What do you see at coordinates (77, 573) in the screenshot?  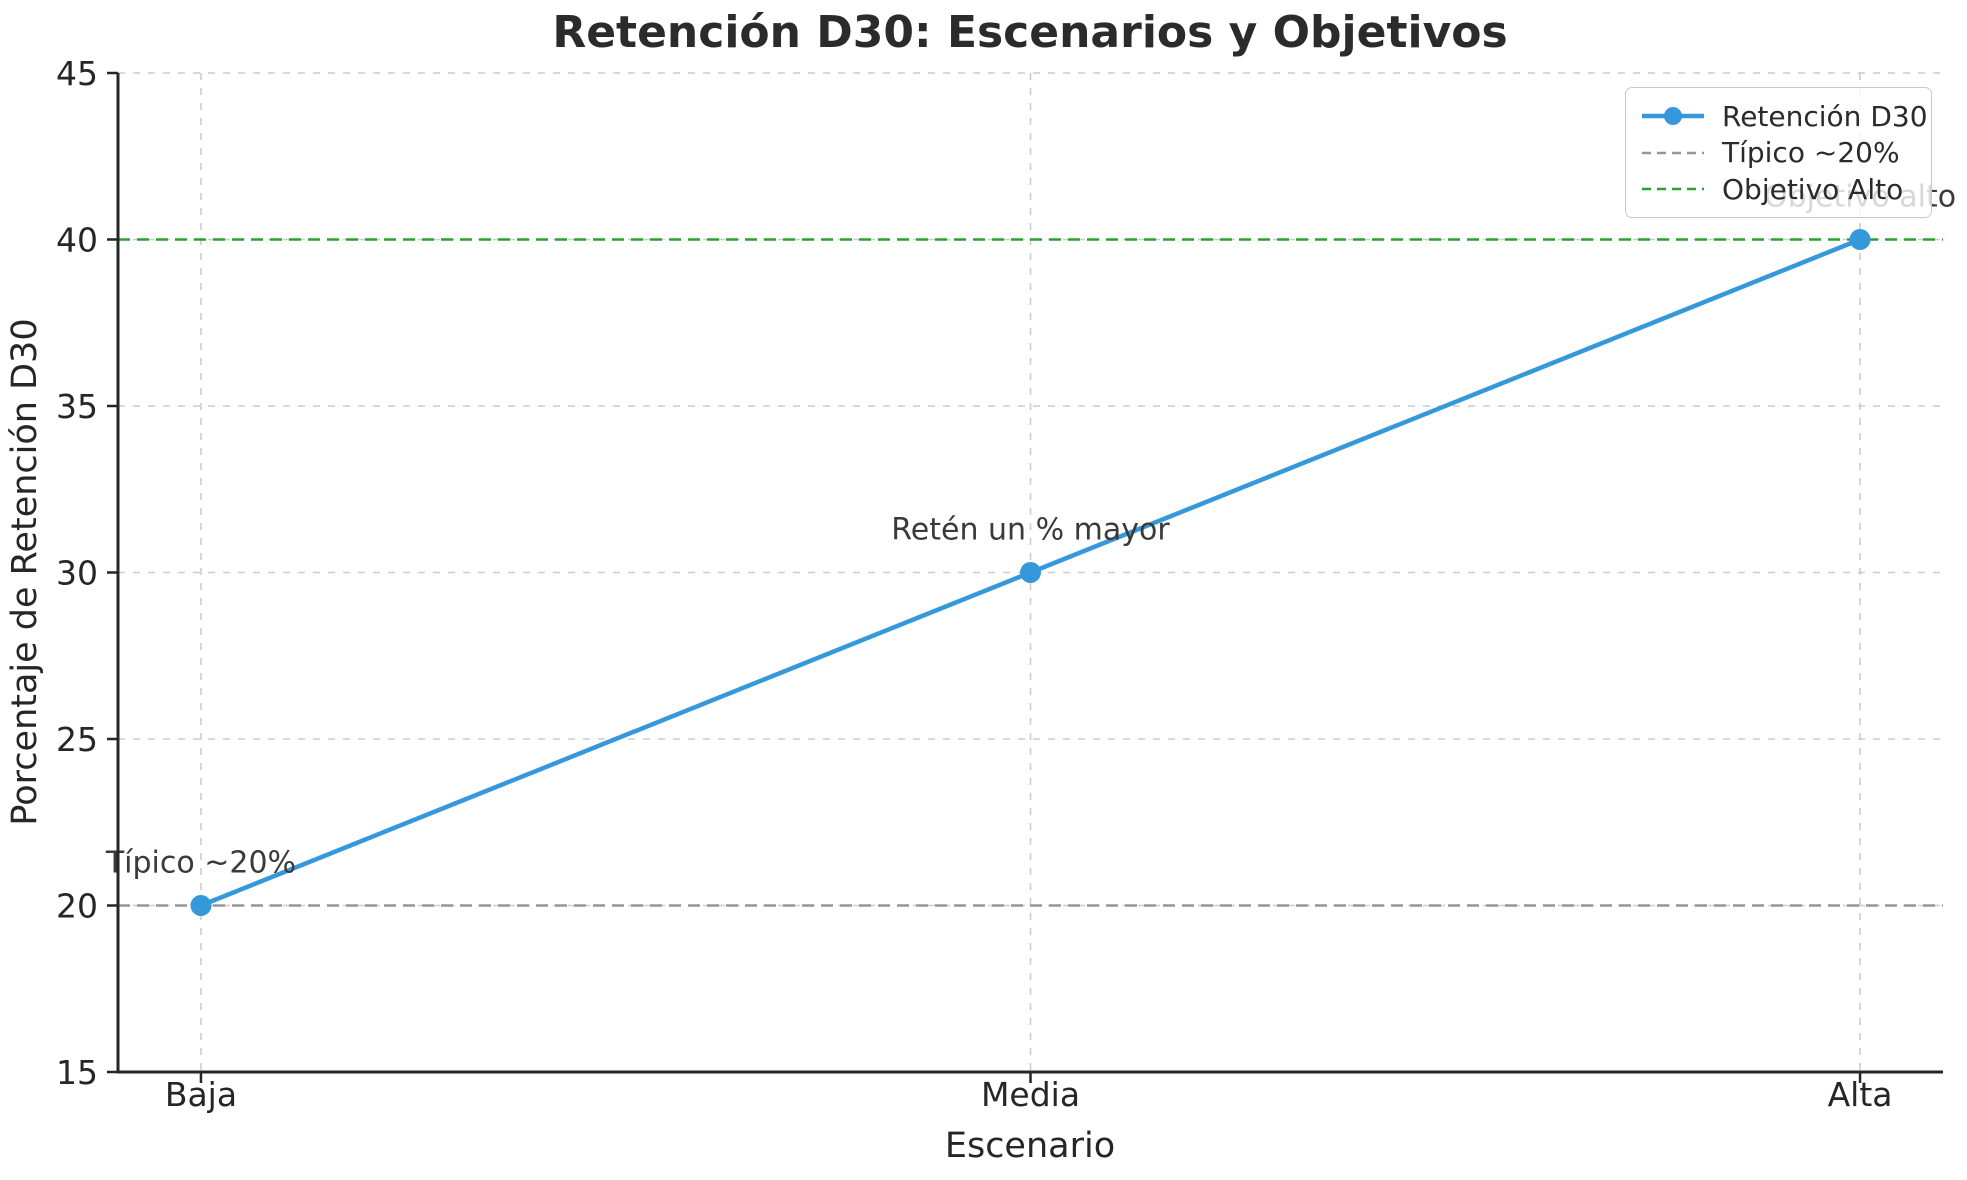 I see `y-tick-label: 30` at bounding box center [77, 573].